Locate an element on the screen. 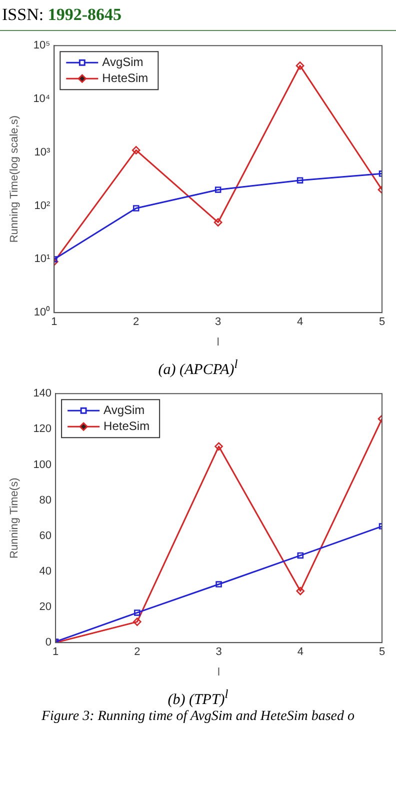  text: (a) (APCPA)$^{l}$ is located at coordinates (198, 367).